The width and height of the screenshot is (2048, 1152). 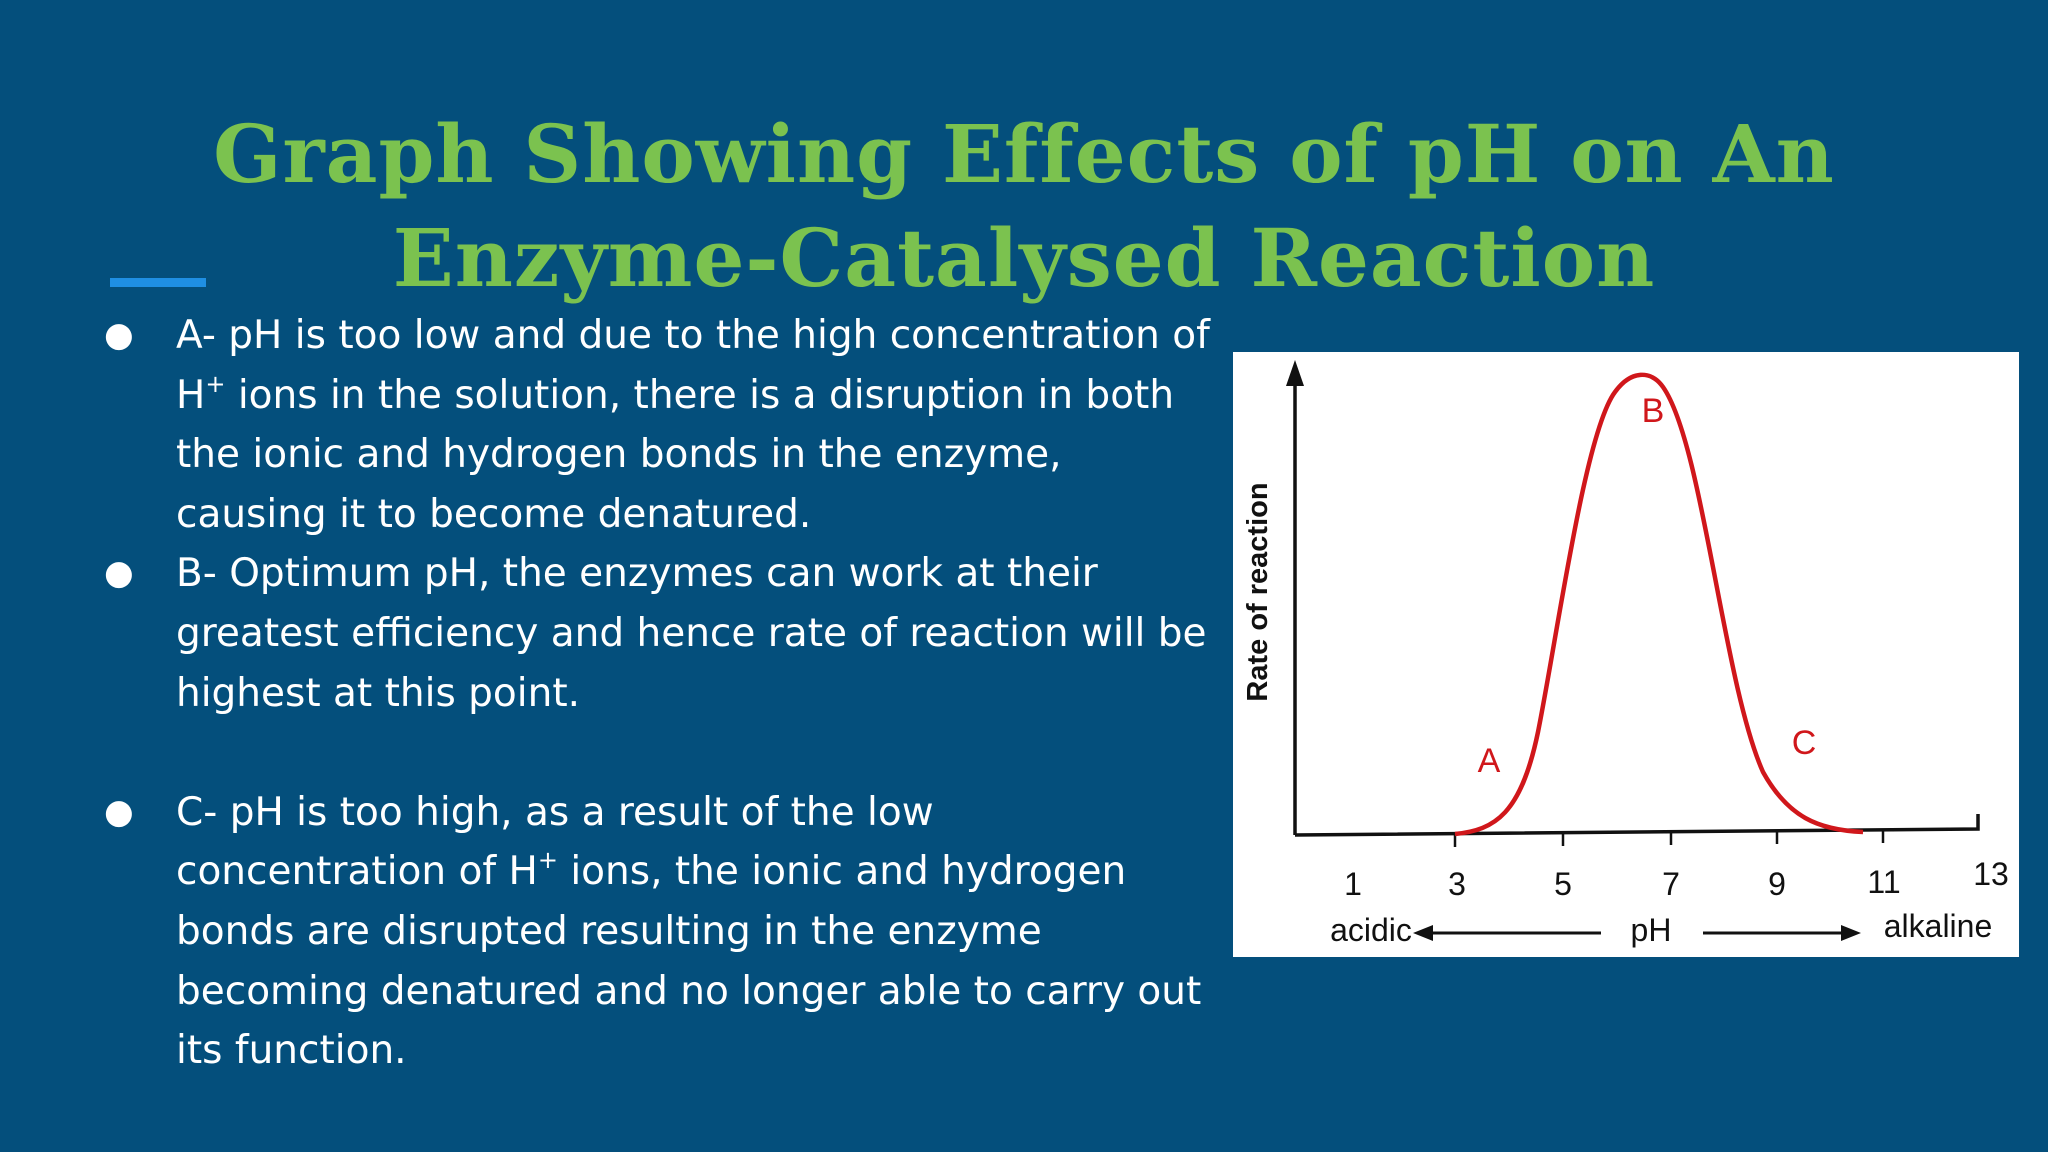 I want to click on point-label-a: A, so click(x=1489, y=761).